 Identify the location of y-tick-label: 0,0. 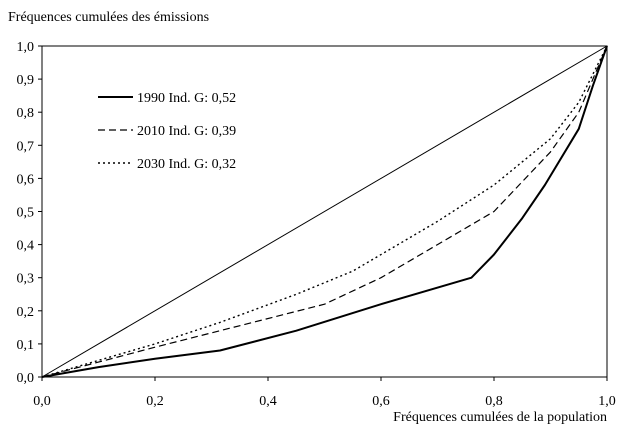
(26, 378).